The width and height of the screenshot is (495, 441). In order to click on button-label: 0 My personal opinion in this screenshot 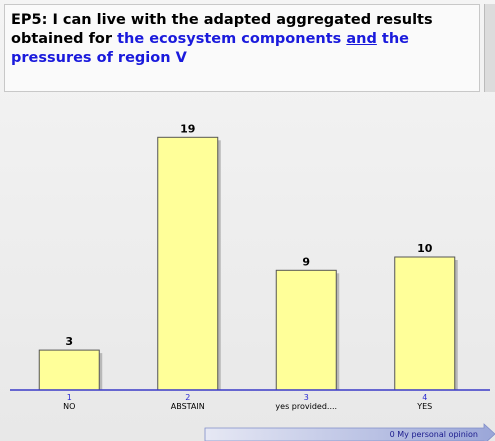, I will do `click(434, 434)`.